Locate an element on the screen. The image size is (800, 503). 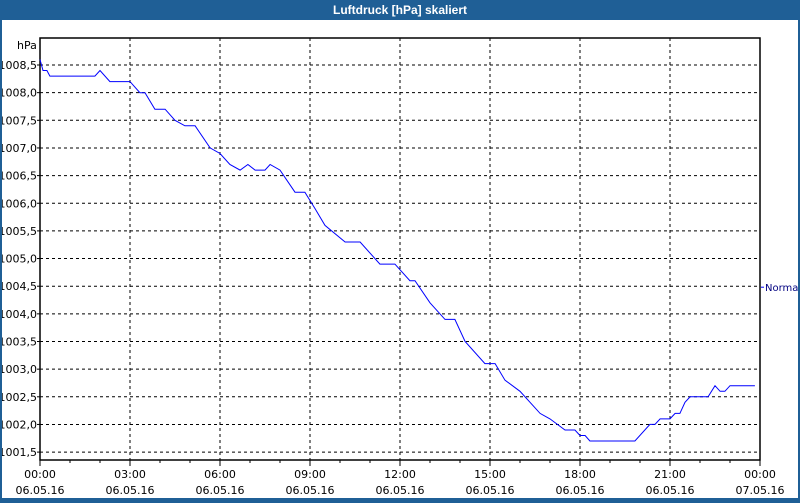
x-tick-time: 21:00 is located at coordinates (670, 474).